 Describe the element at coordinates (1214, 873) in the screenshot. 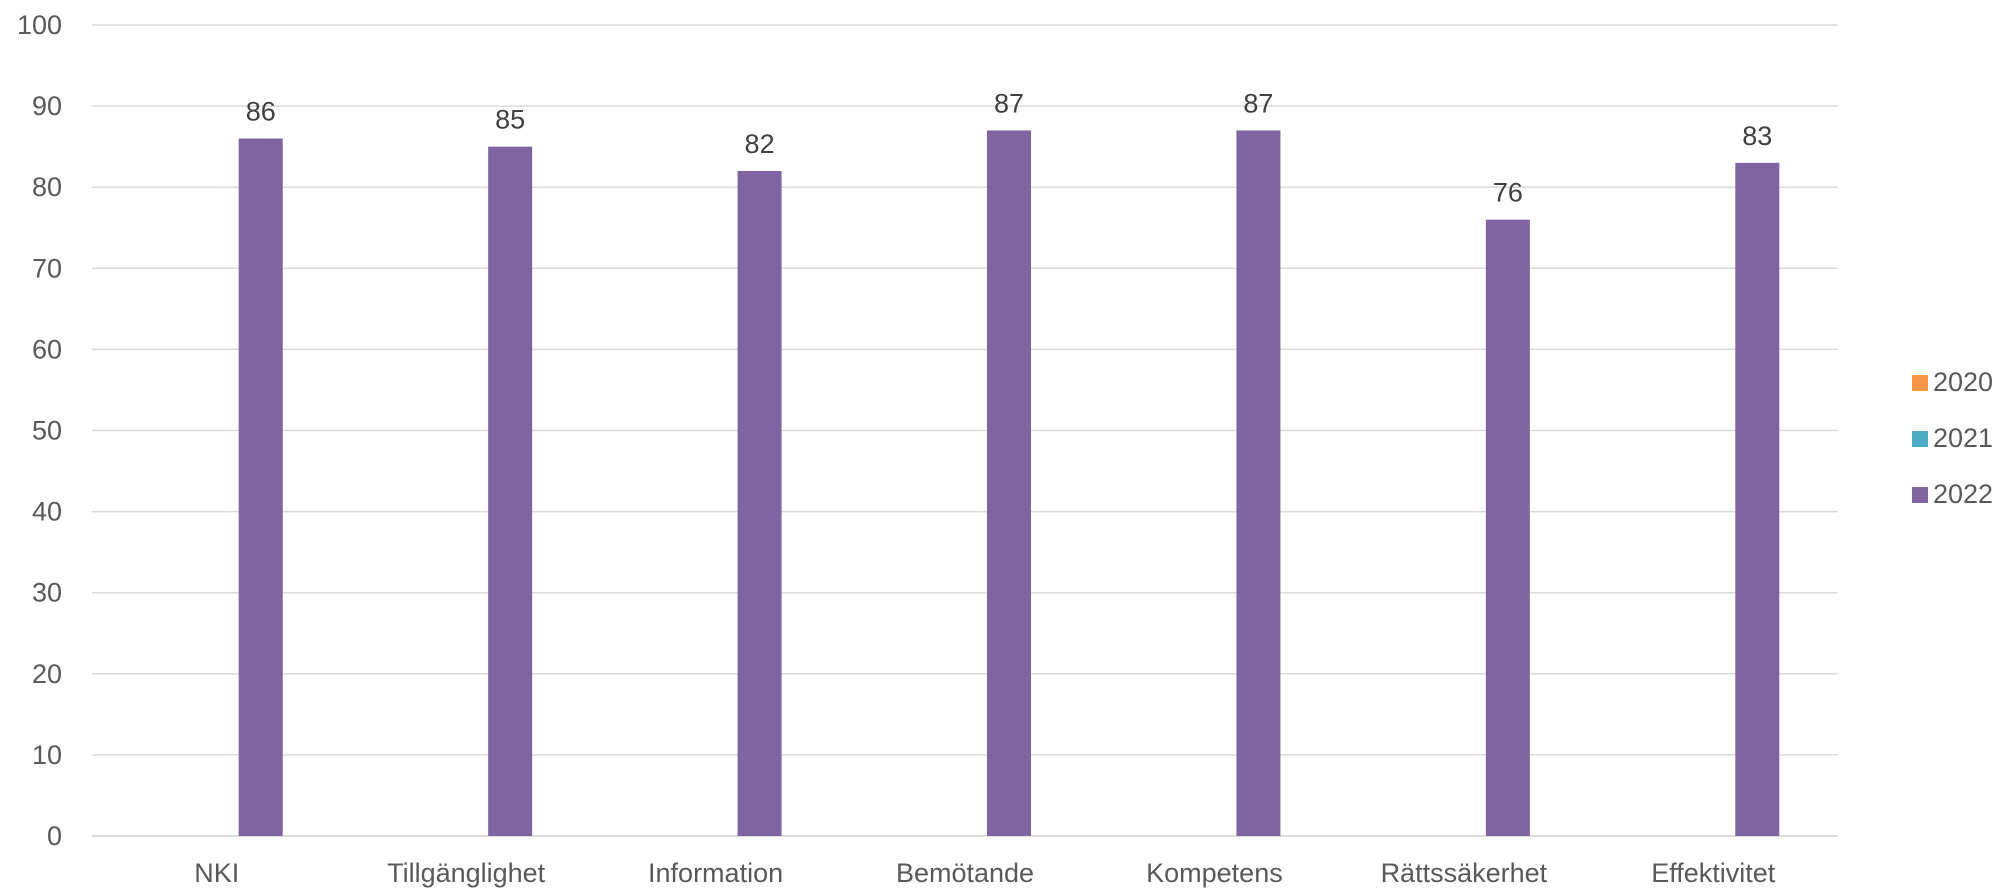

I see `x-category-label: Kompetens` at that location.